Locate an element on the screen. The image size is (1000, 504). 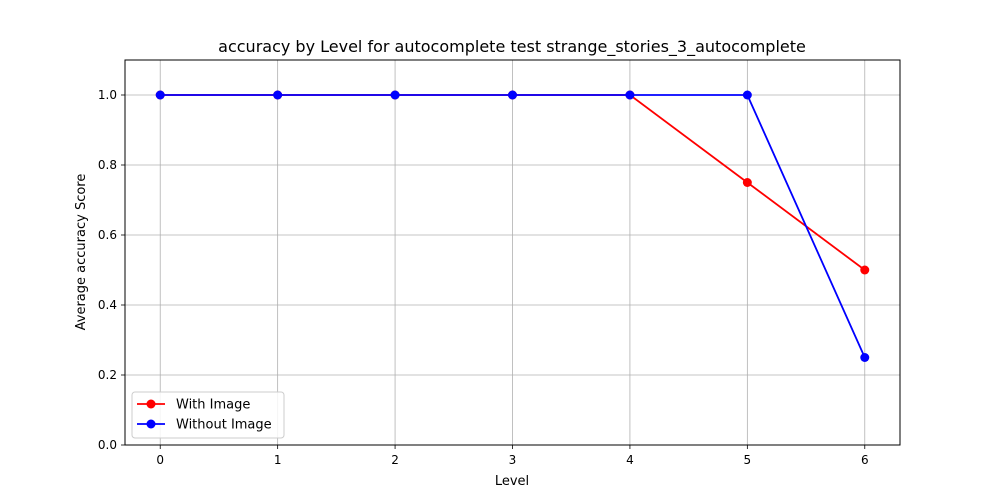
x-tick-label: 6 is located at coordinates (865, 460).